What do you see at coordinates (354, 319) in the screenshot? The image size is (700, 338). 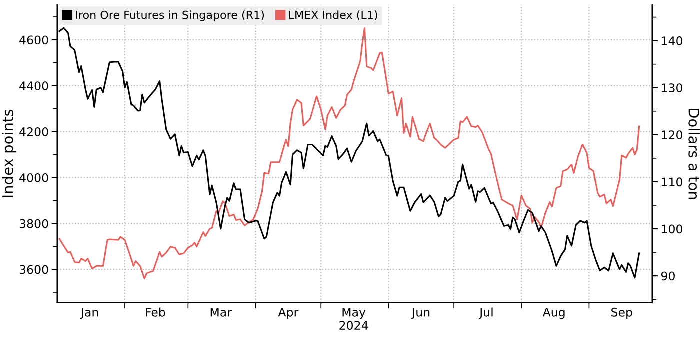 I see `x-tick-label: May 2024` at bounding box center [354, 319].